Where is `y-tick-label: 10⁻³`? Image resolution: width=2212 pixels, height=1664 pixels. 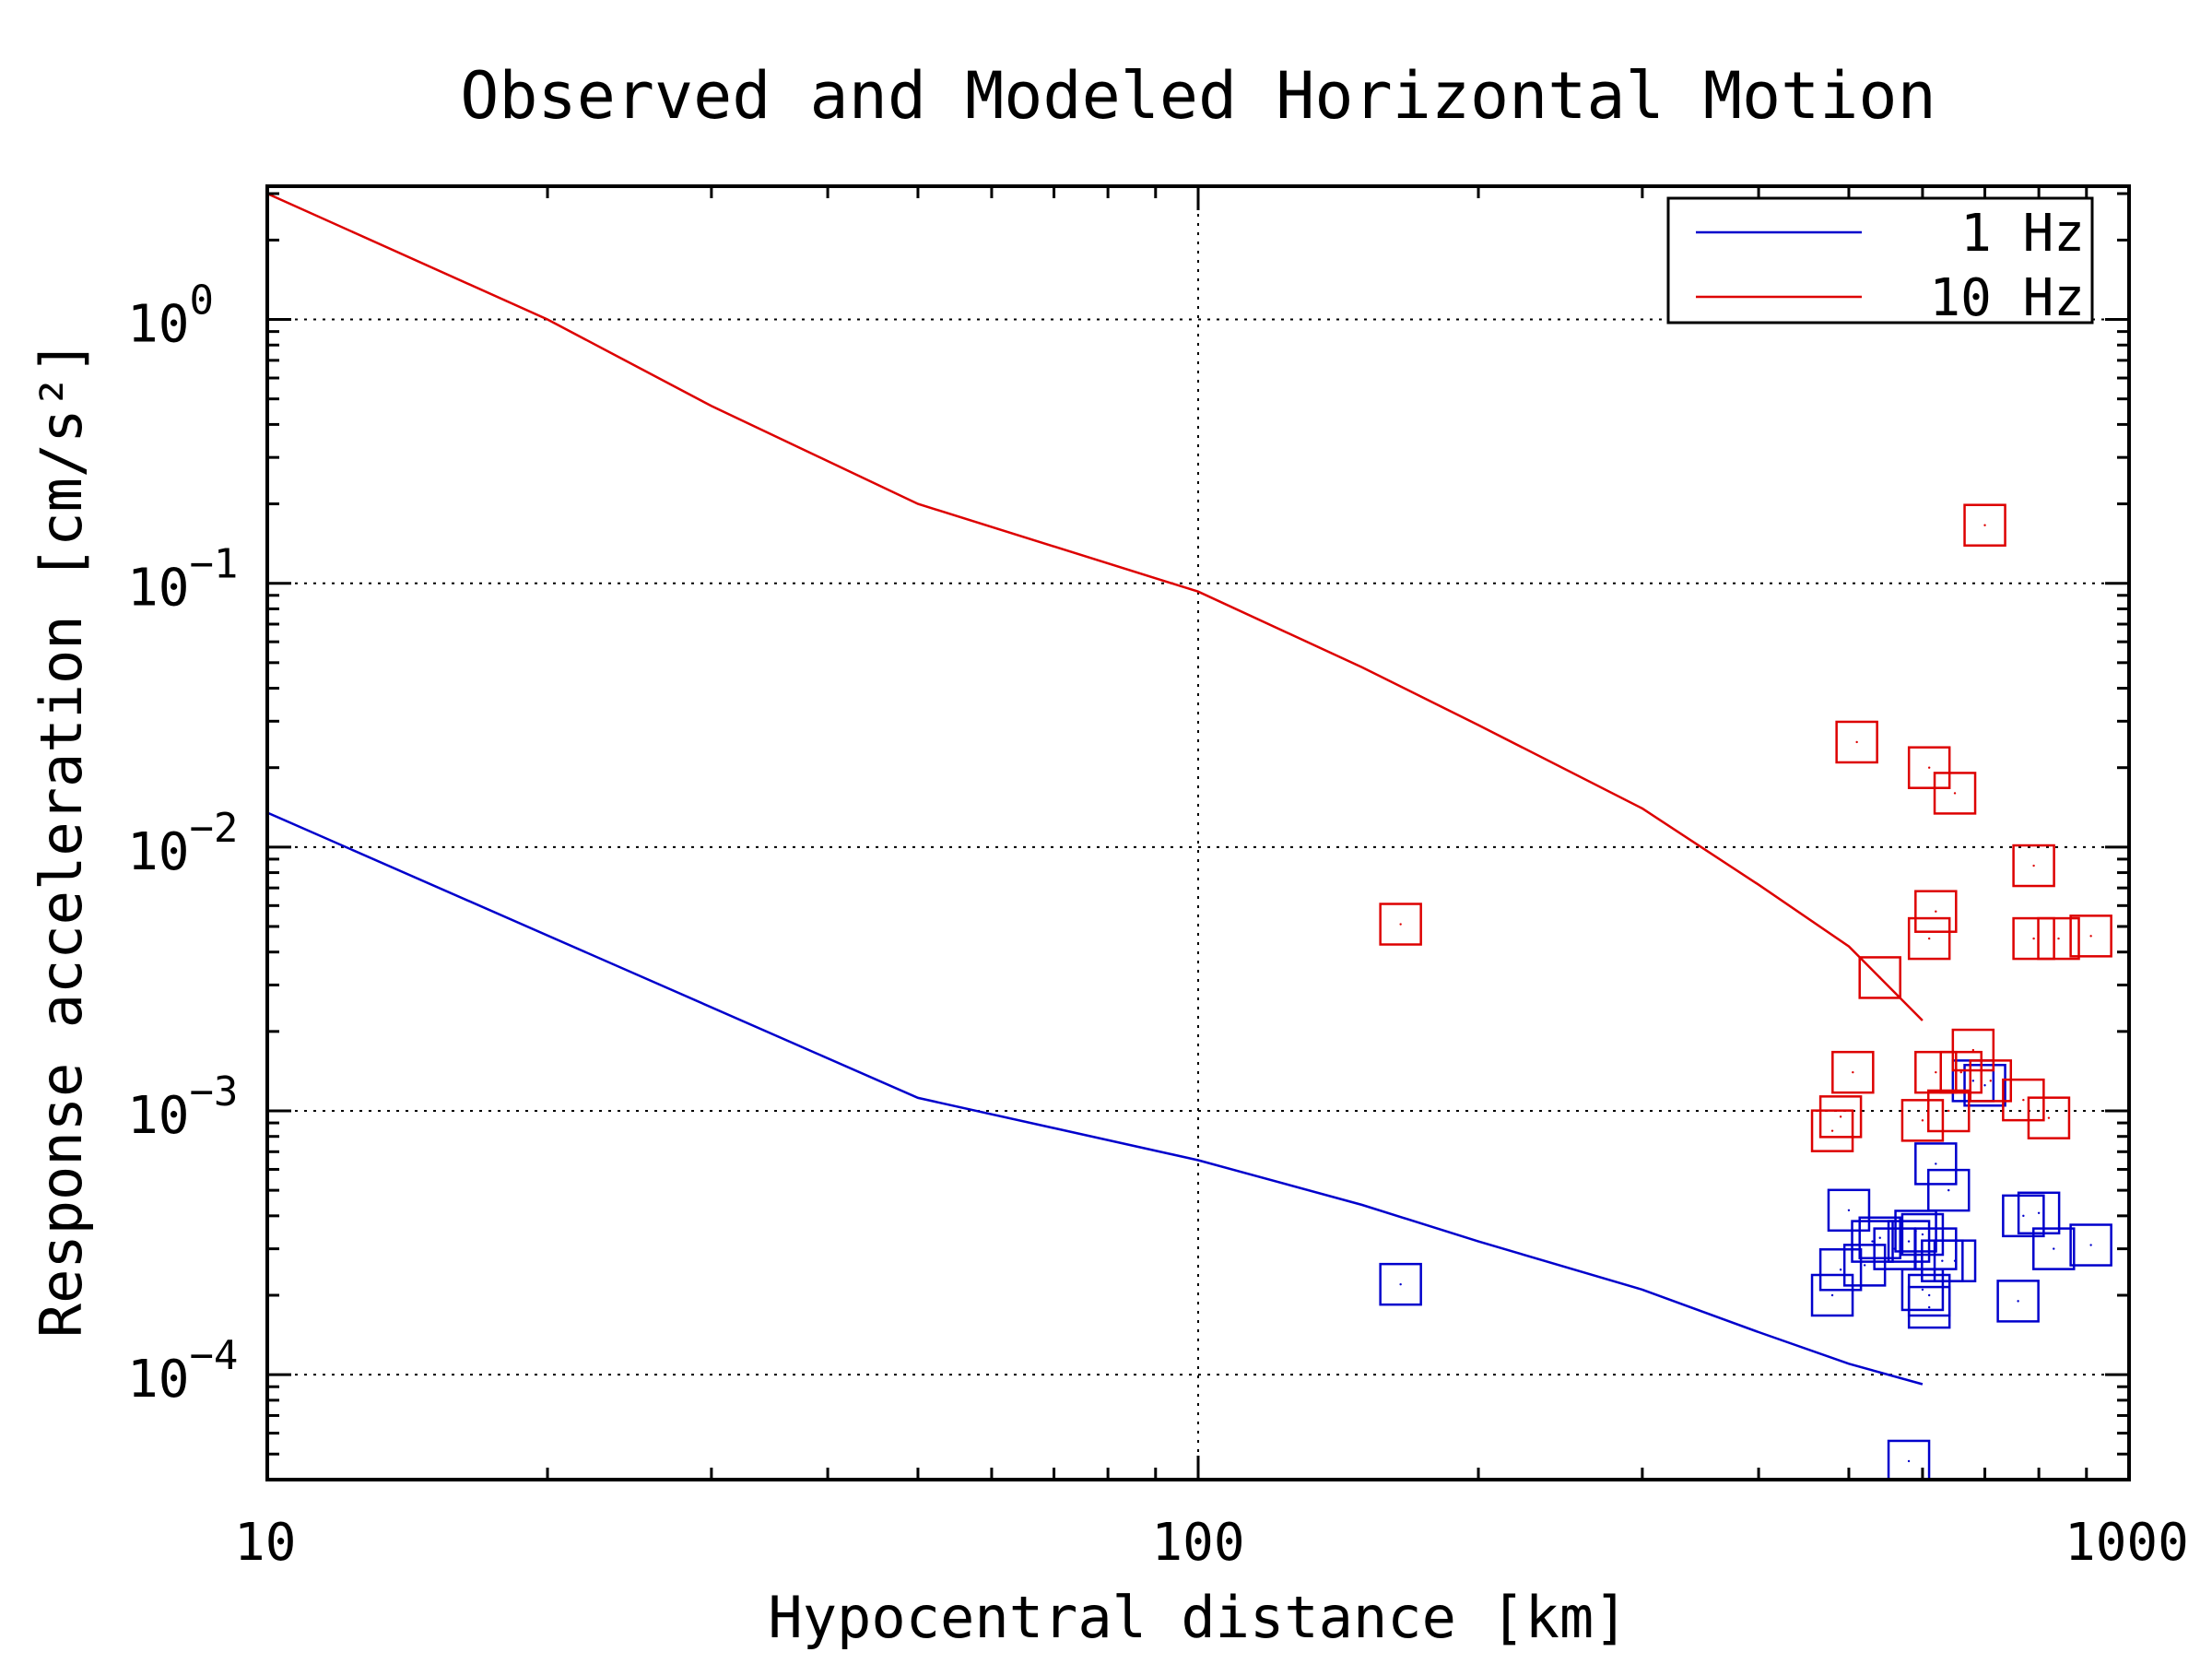
y-tick-label: 10⁻³ is located at coordinates (182, 1107).